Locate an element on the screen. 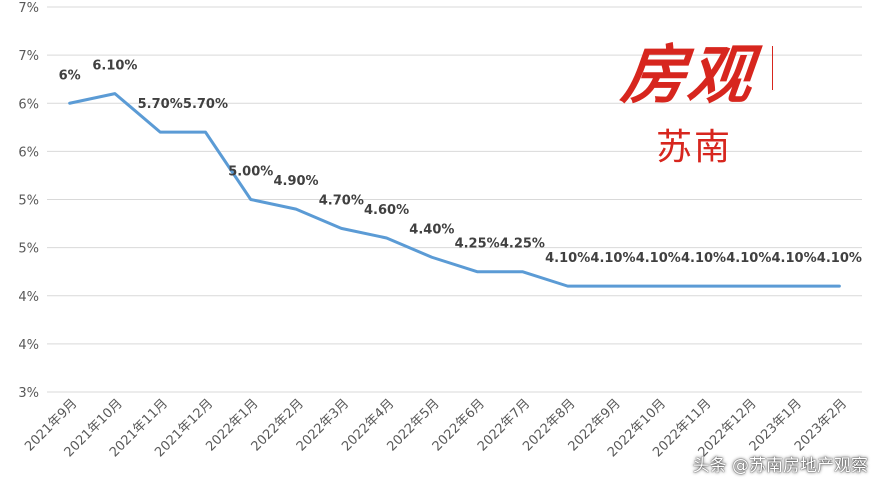  logo-sub-text: 苏南 is located at coordinates (694, 147).